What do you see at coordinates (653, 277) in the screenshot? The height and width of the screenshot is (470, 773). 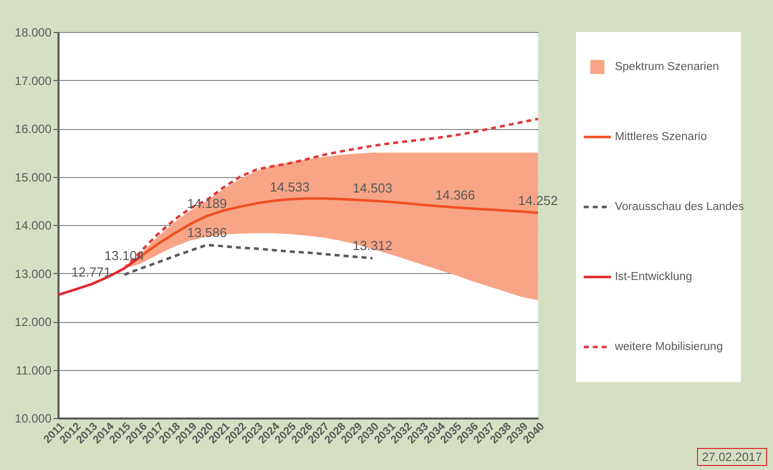 I see `legend-label: Ist-Entwicklung` at bounding box center [653, 277].